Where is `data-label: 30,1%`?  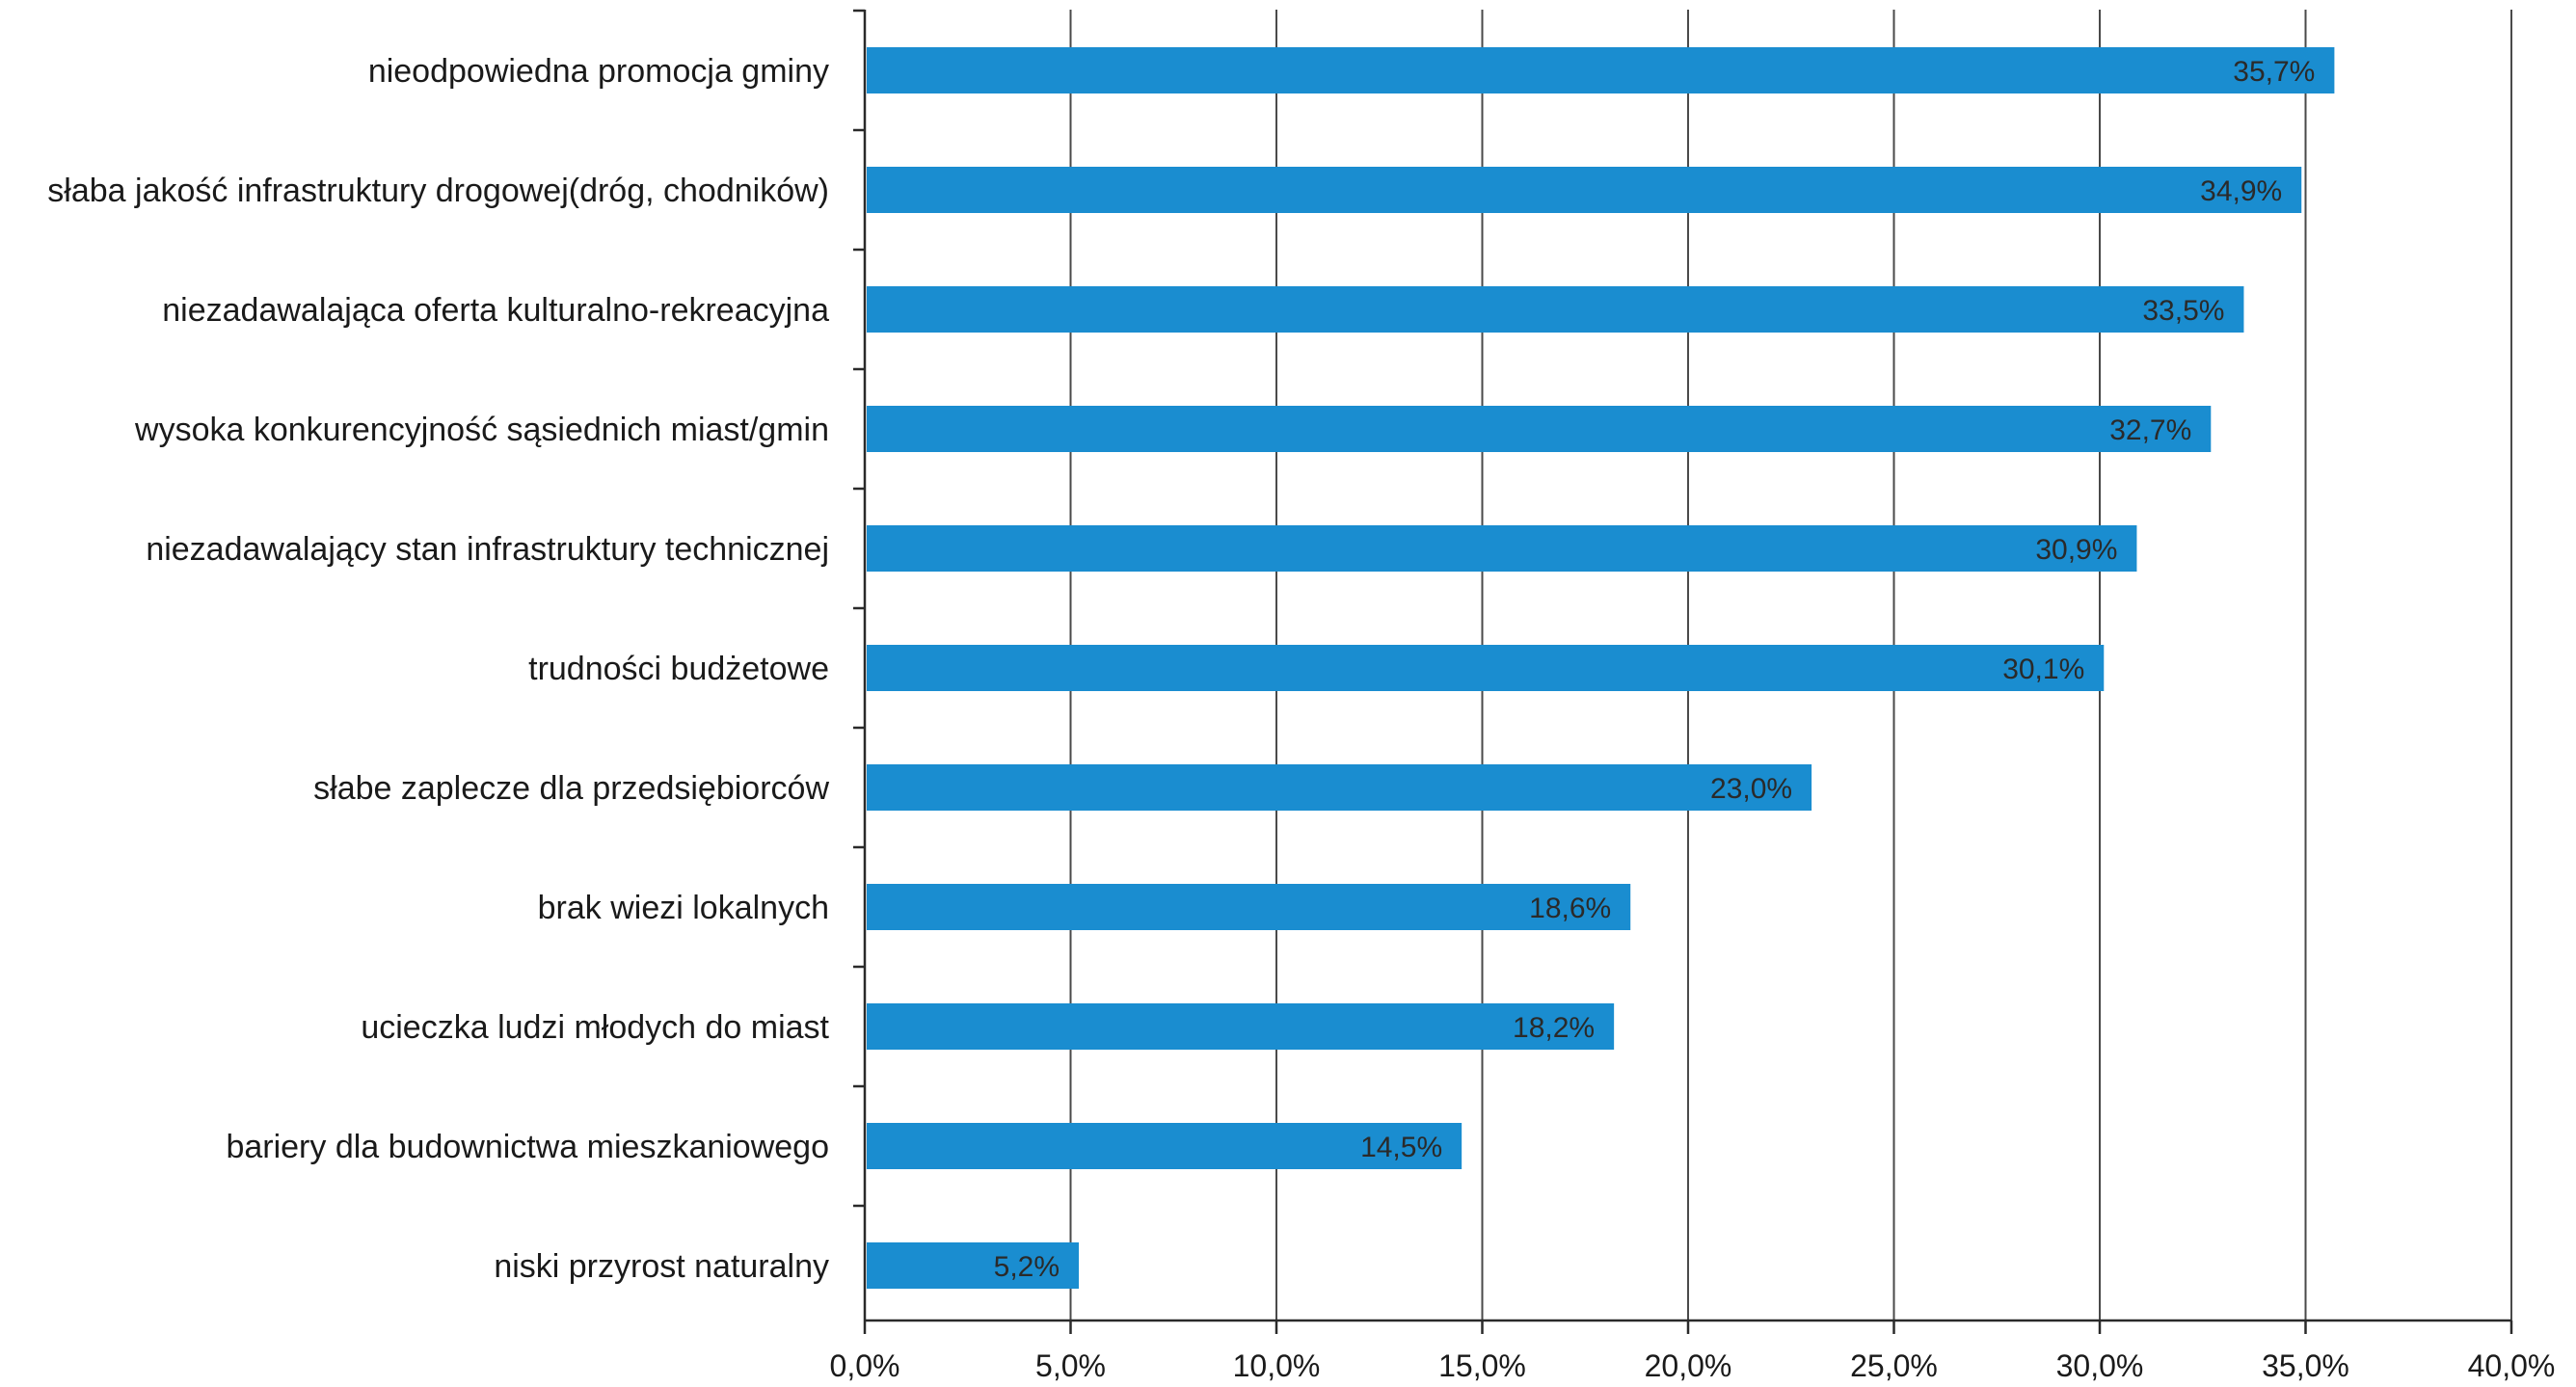
data-label: 30,1% is located at coordinates (2043, 669).